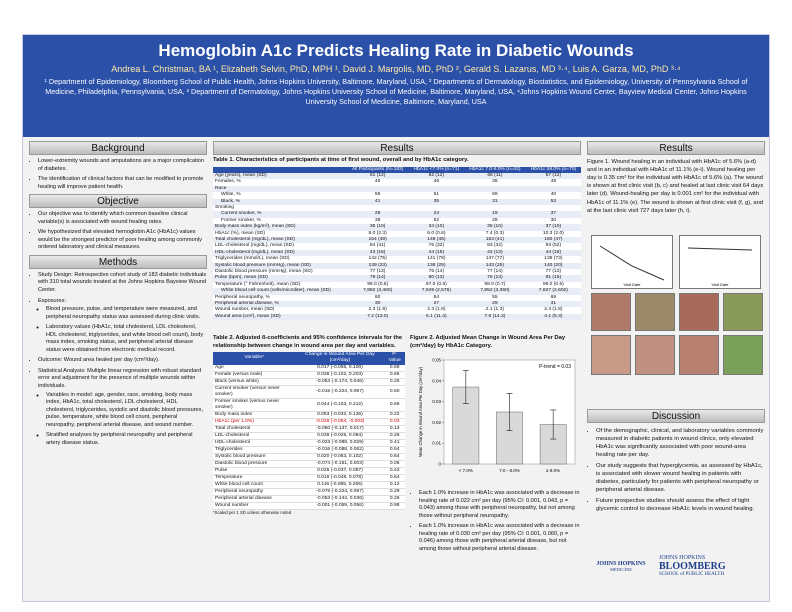 This screenshot has width=792, height=612. Describe the element at coordinates (553, 220) in the screenshot. I see `table-cell: 30` at that location.